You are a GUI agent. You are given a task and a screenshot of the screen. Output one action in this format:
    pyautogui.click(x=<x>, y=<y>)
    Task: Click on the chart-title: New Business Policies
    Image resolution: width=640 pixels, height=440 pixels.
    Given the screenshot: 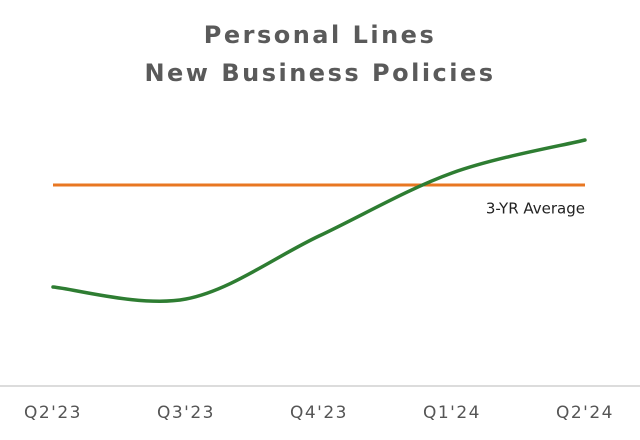 What is the action you would take?
    pyautogui.click(x=319, y=73)
    